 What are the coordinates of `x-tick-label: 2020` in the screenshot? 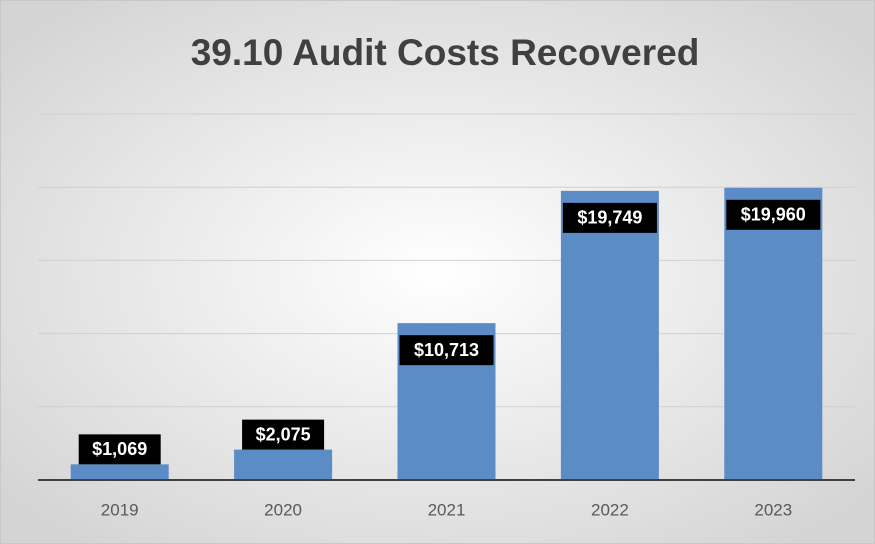 It's located at (283, 509).